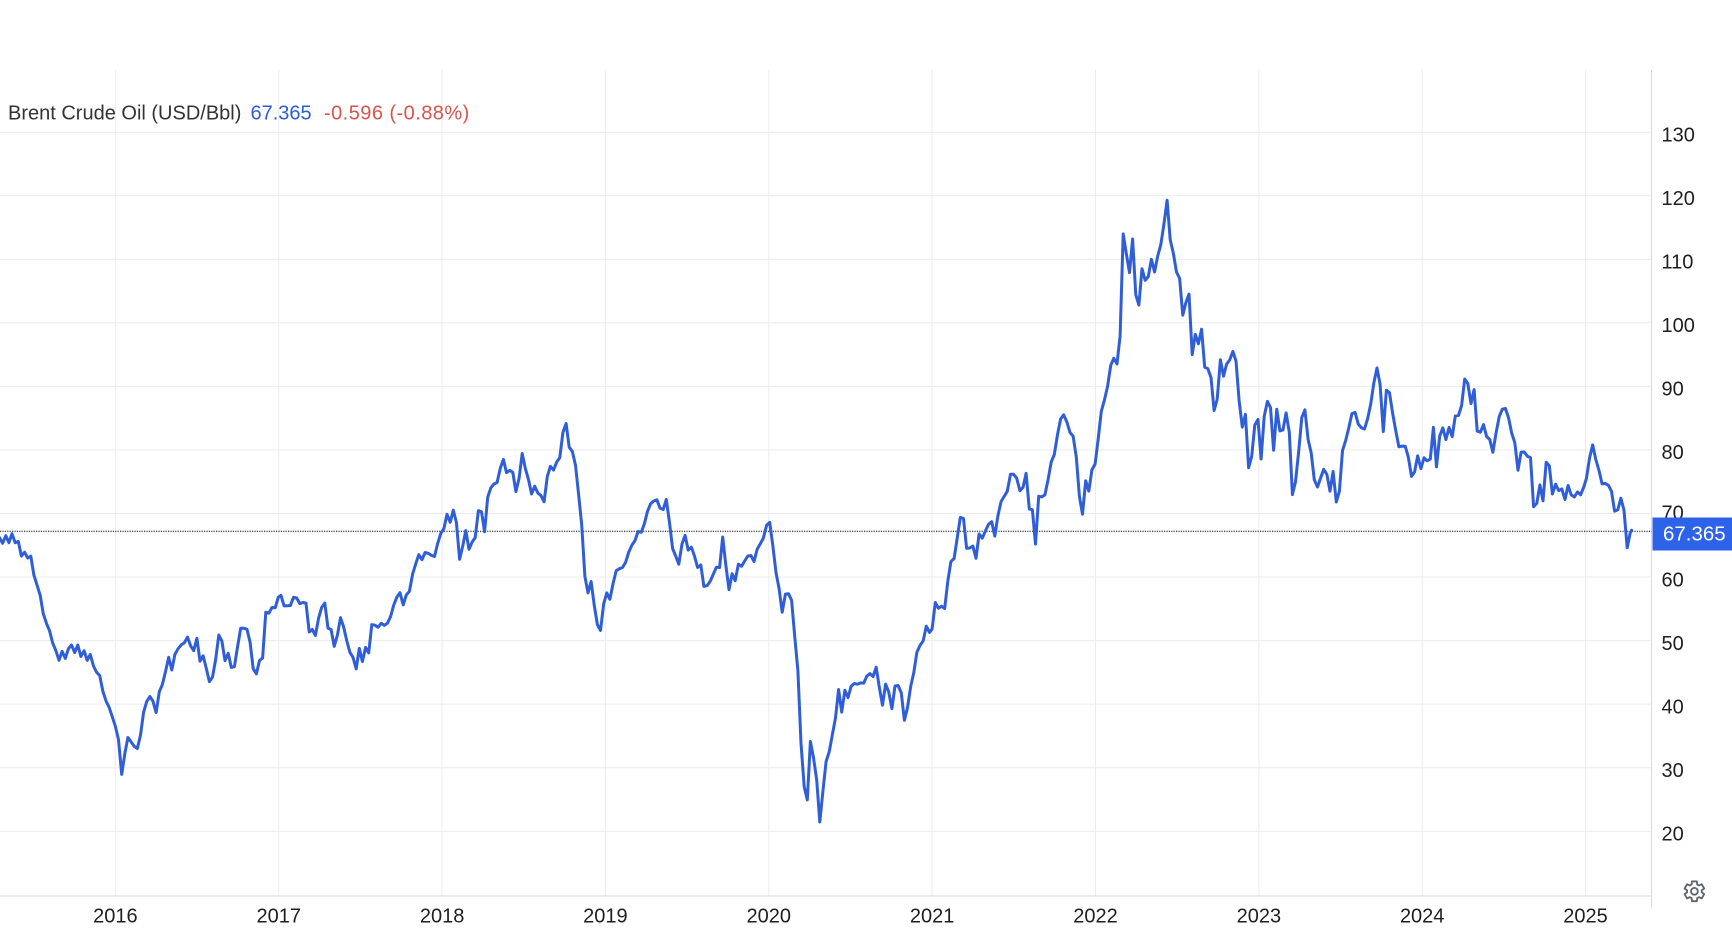 The image size is (1732, 931). Describe the element at coordinates (442, 917) in the screenshot. I see `svg-text: 2018` at that location.